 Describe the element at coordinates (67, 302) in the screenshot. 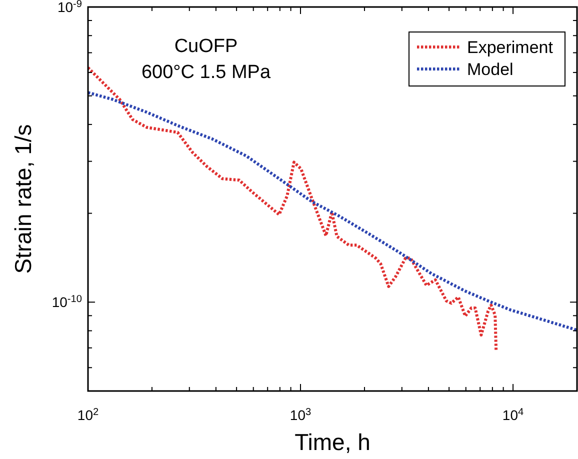

I see `y-tick-label: 10$^{-10}$` at that location.